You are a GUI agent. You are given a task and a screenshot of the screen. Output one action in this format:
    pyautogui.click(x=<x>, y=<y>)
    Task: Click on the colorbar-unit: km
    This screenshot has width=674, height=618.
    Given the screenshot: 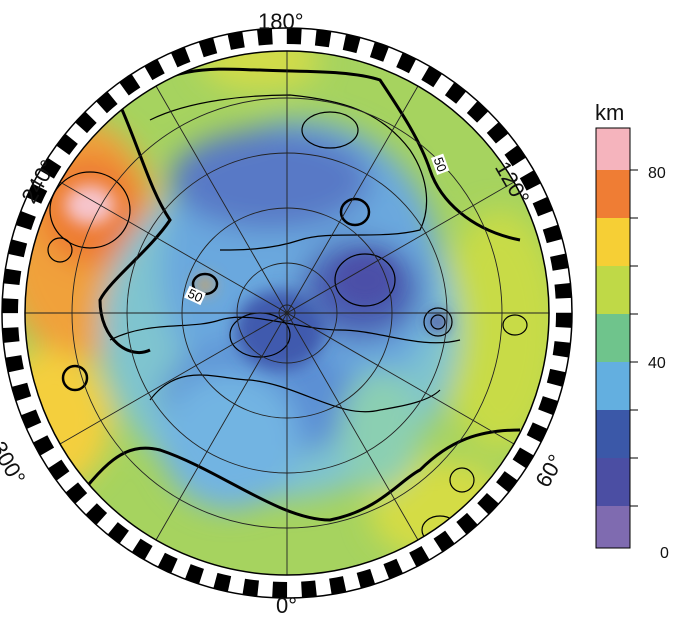 What is the action you would take?
    pyautogui.click(x=610, y=112)
    